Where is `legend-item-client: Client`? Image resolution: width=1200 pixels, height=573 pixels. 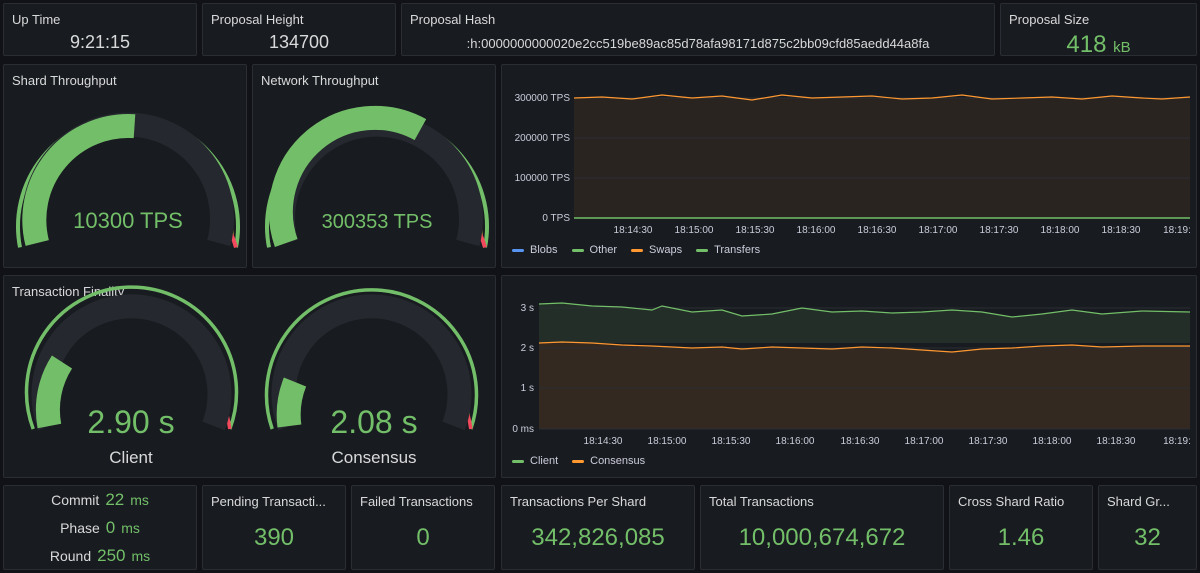
legend-item-client: Client is located at coordinates (535, 461).